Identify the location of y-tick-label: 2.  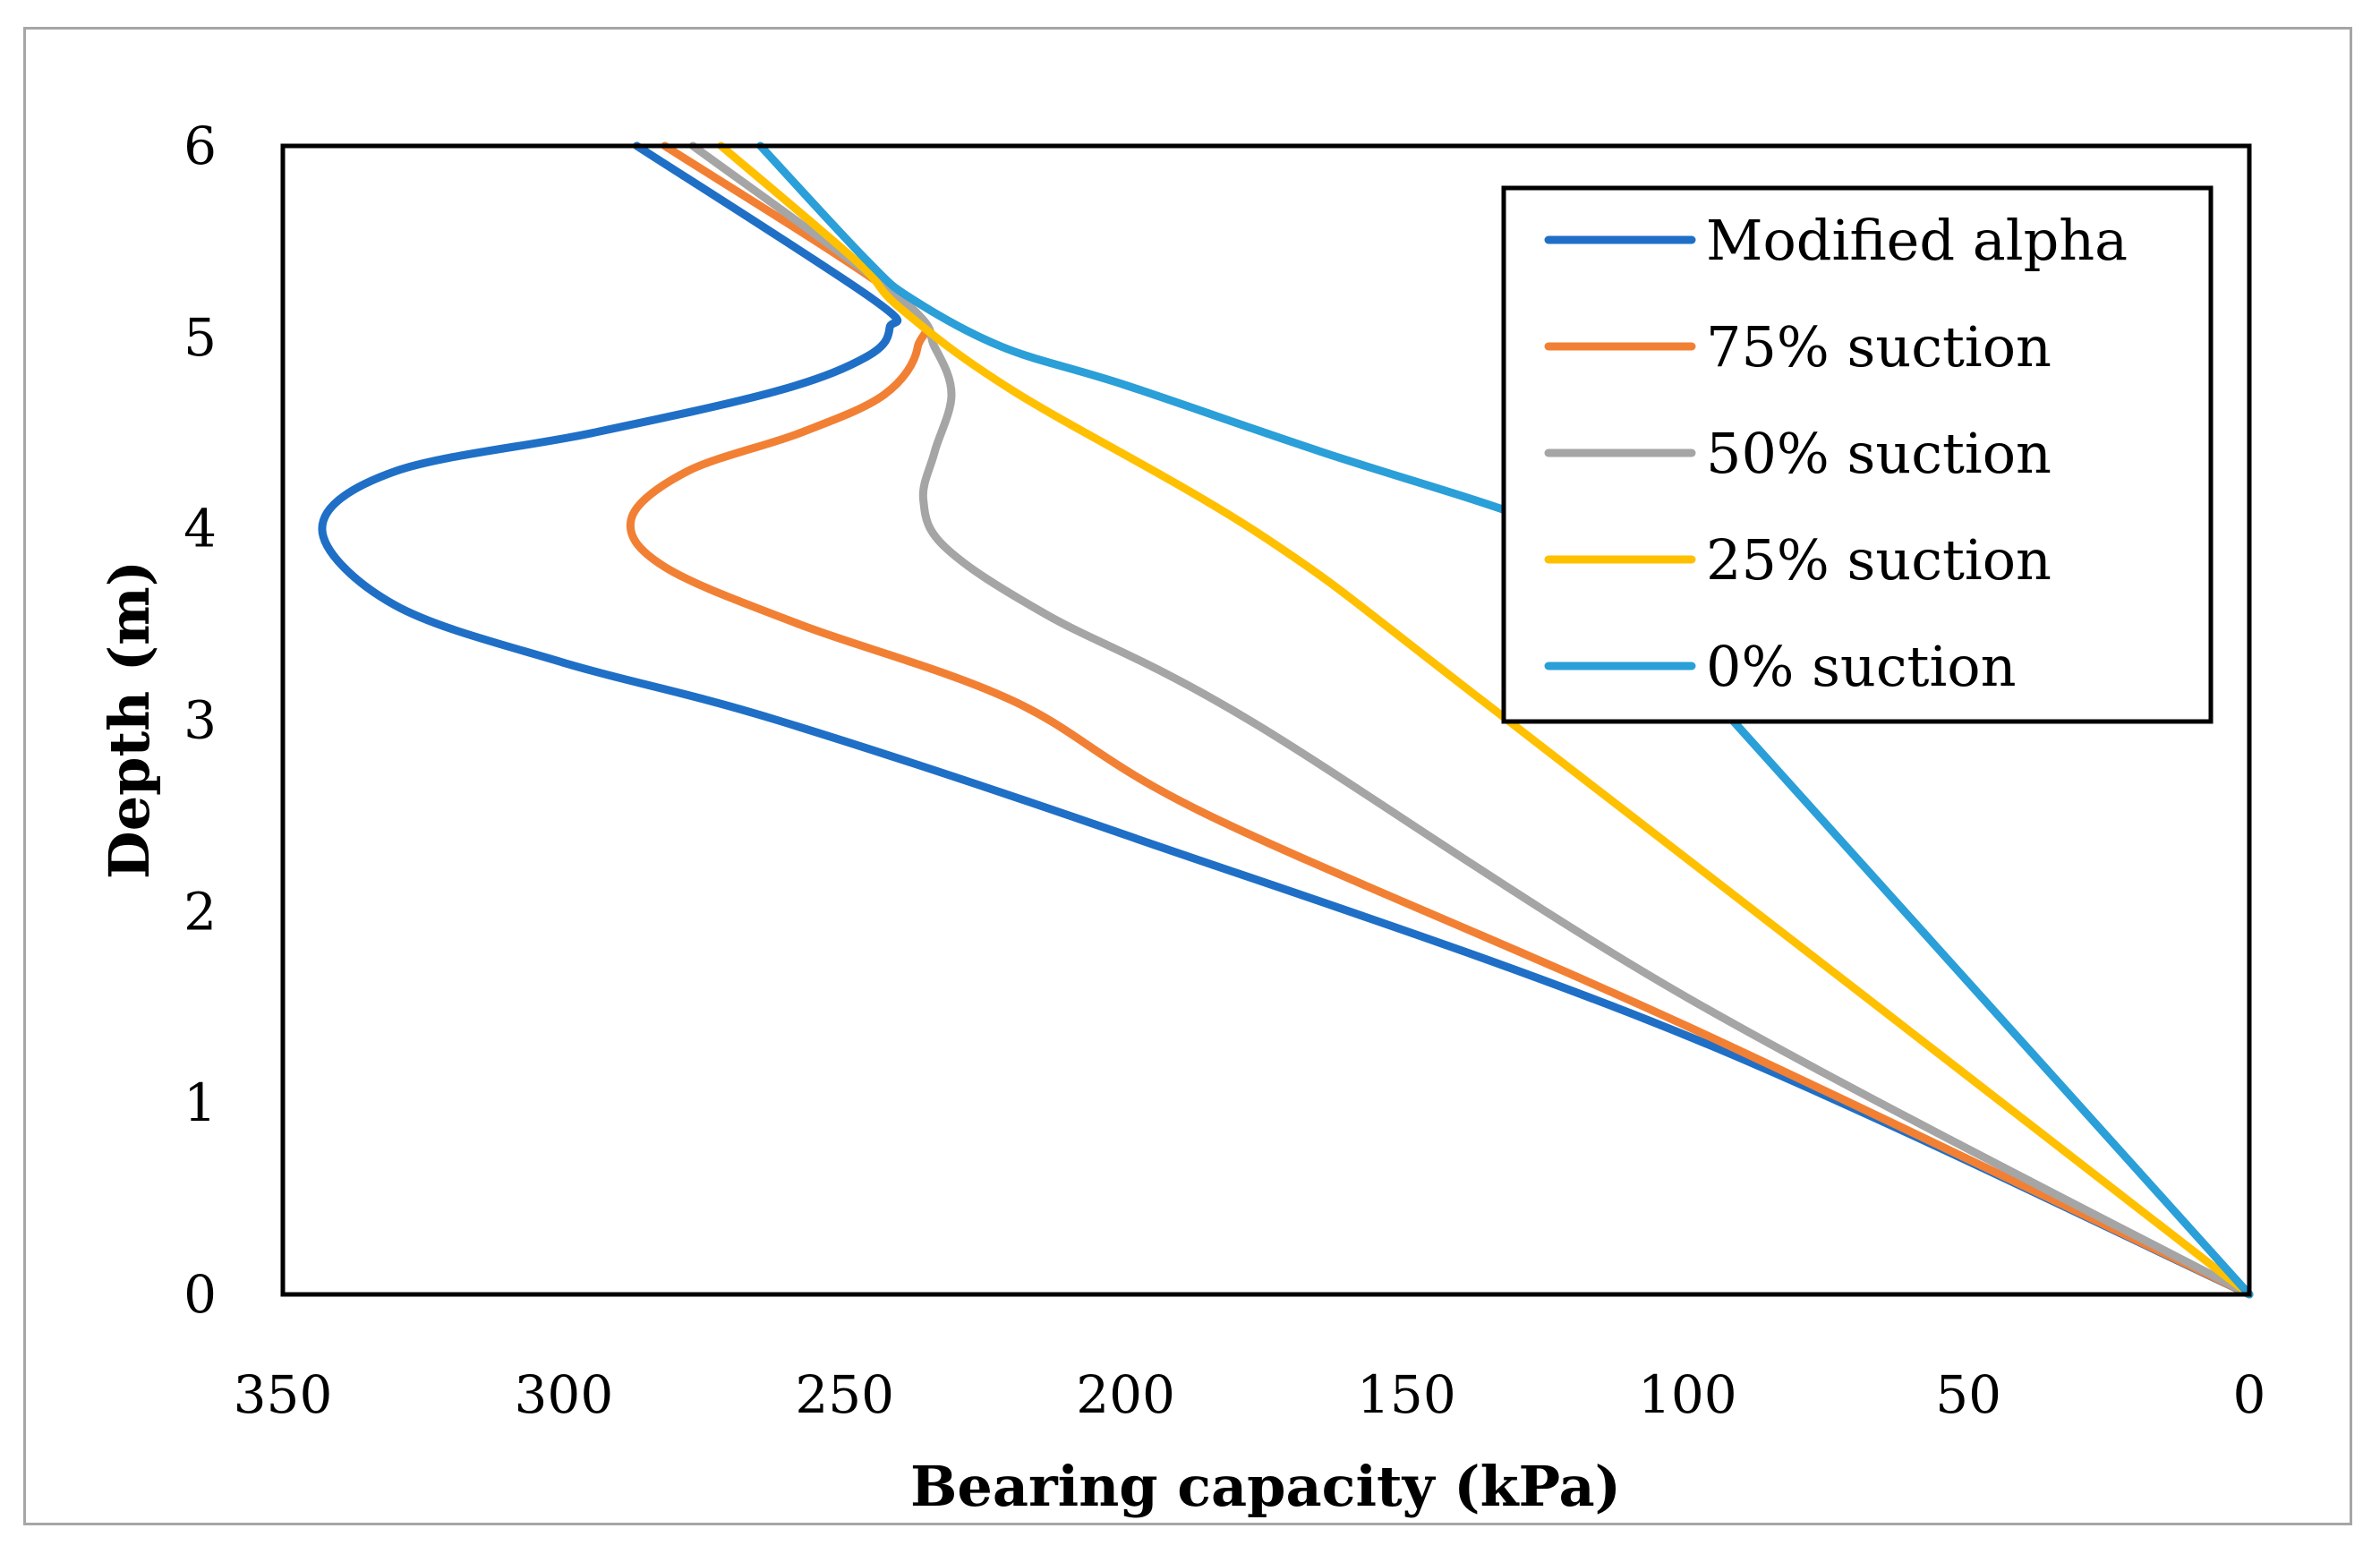
(200, 911).